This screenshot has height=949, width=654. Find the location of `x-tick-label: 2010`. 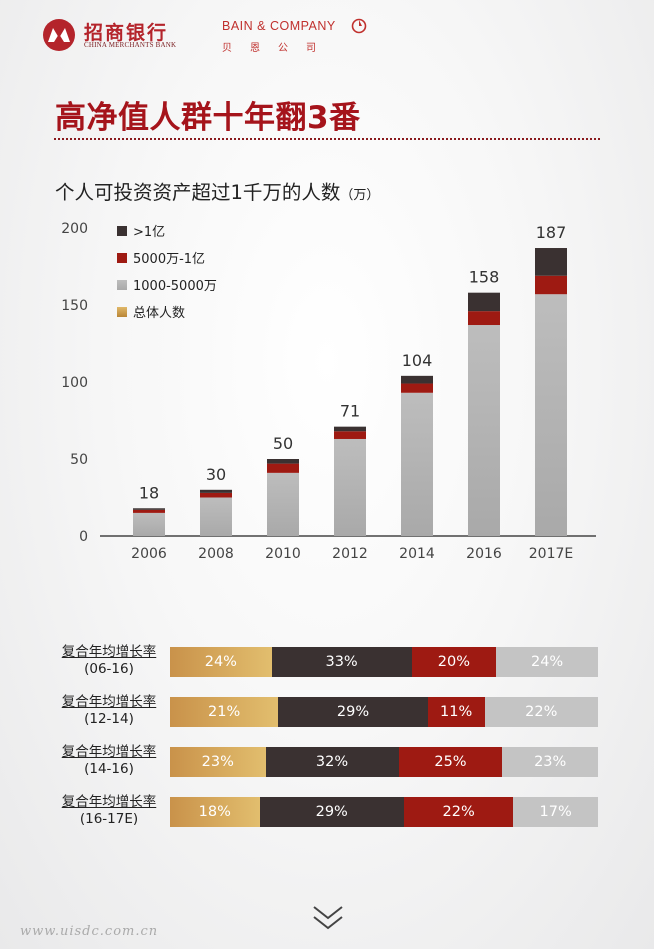

x-tick-label: 2010 is located at coordinates (283, 554).